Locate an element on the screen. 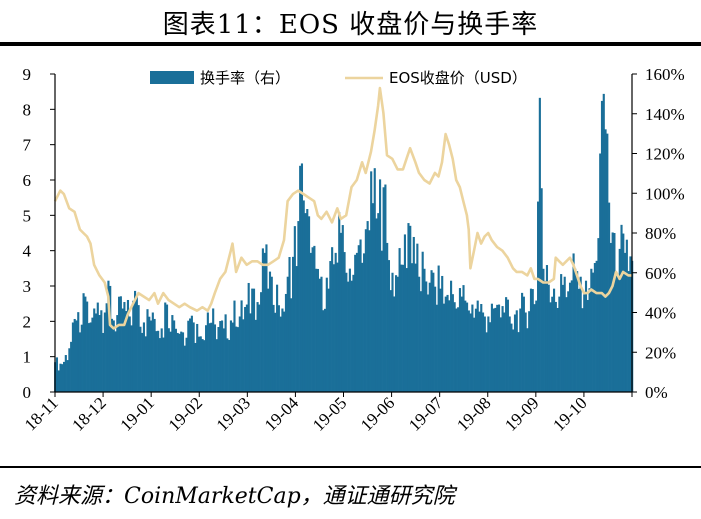  x-tick-label: 19-06 is located at coordinates (377, 413).